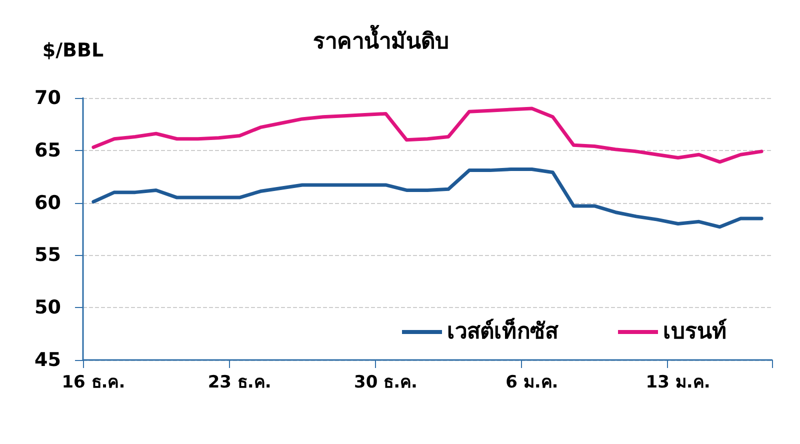 Image resolution: width=800 pixels, height=444 pixels. What do you see at coordinates (381, 39) in the screenshot?
I see `chart-title: ราคาน้ำมันดิบ` at bounding box center [381, 39].